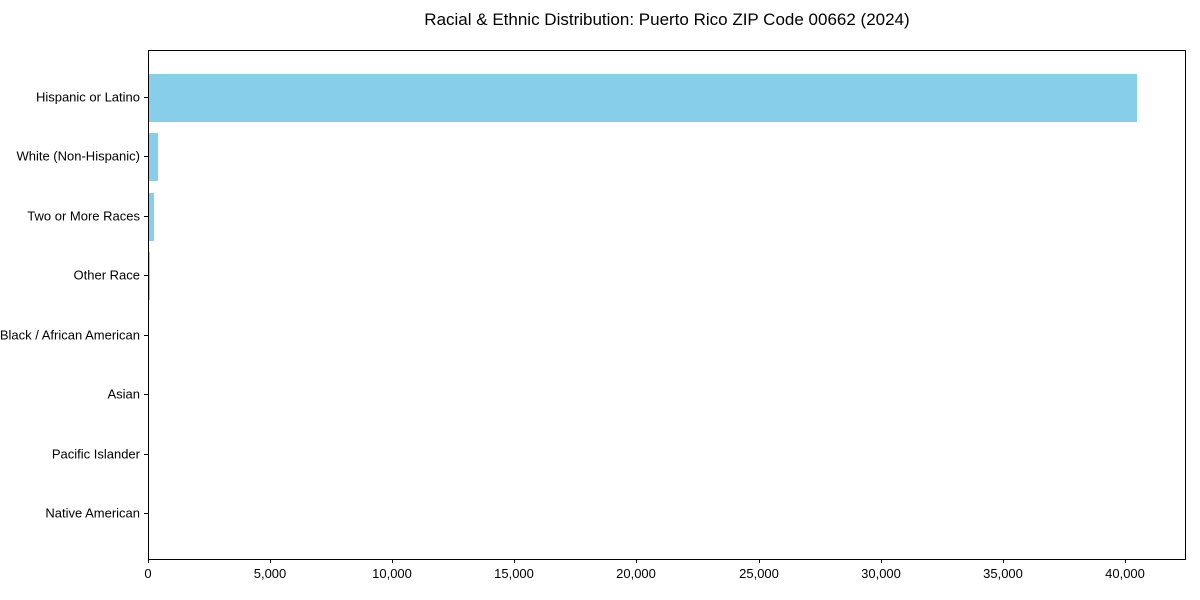 Image resolution: width=1200 pixels, height=600 pixels. Describe the element at coordinates (83, 216) in the screenshot. I see `y-tick-label: Two or More Races` at that location.